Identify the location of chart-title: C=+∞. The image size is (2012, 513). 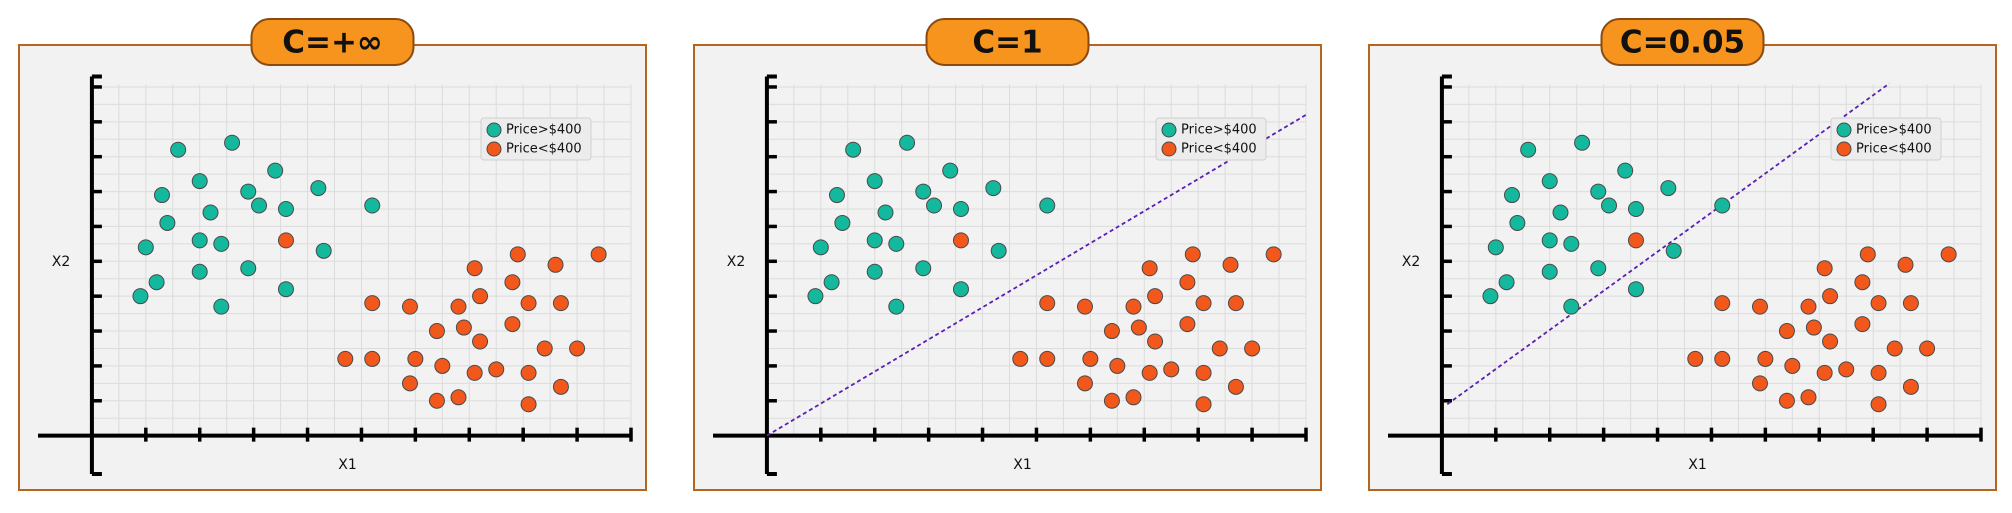
(332, 43).